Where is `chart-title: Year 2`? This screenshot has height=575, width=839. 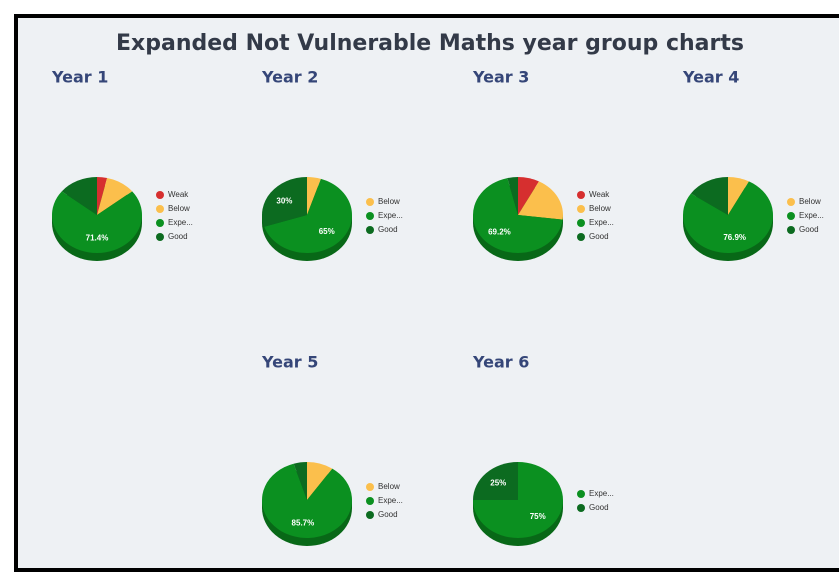
chart-title: Year 2 is located at coordinates (289, 77).